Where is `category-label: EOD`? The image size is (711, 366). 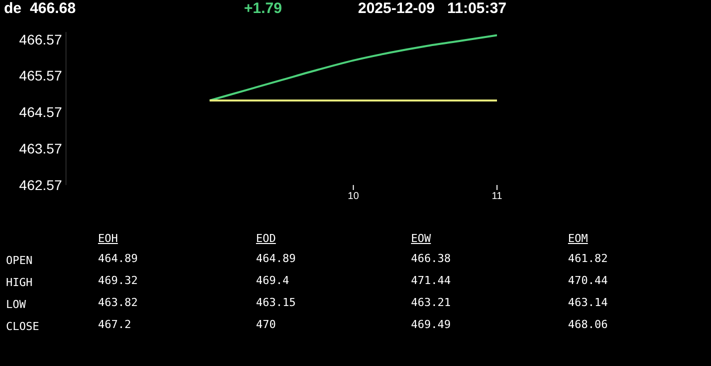
category-label: EOD is located at coordinates (266, 238).